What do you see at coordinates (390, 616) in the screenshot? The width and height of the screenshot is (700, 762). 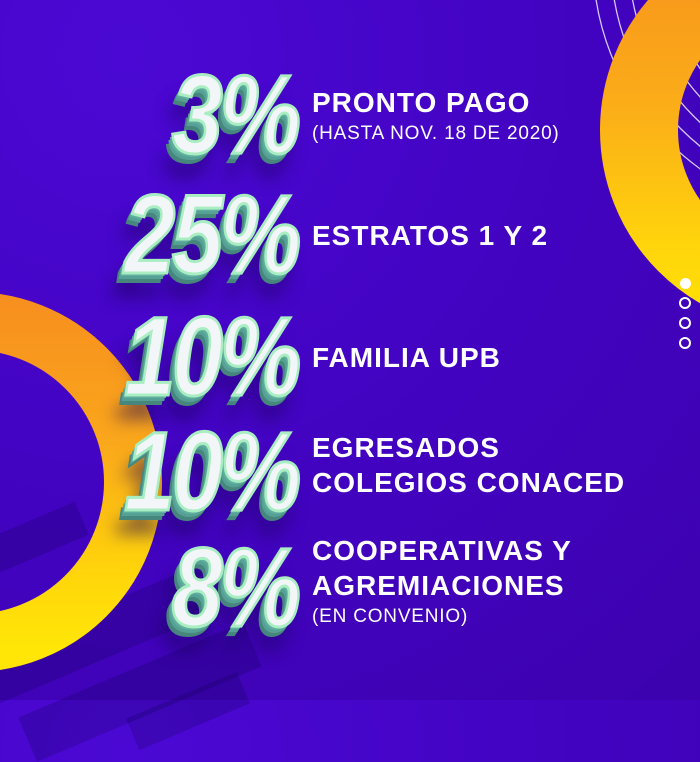 I see `discount-sublabel: (EN CONVENIO)` at bounding box center [390, 616].